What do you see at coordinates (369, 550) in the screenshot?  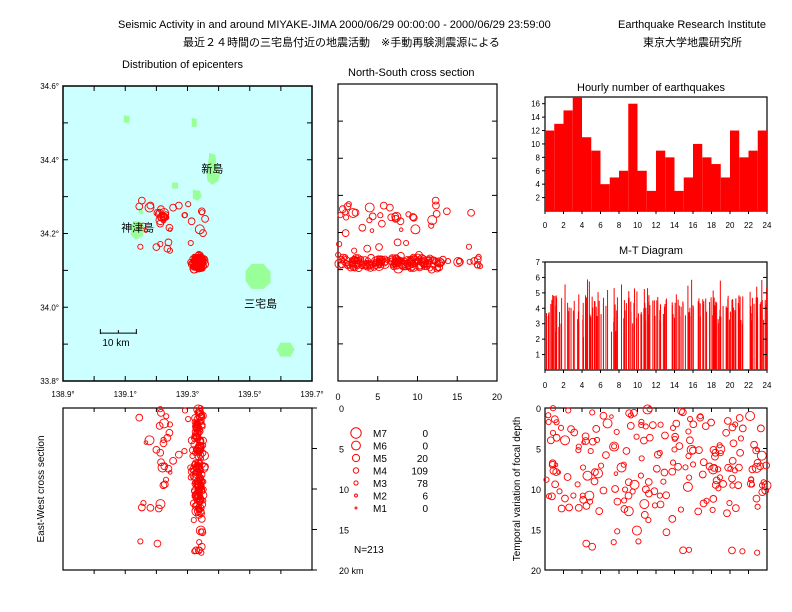 I see `legend-total: N=213` at bounding box center [369, 550].